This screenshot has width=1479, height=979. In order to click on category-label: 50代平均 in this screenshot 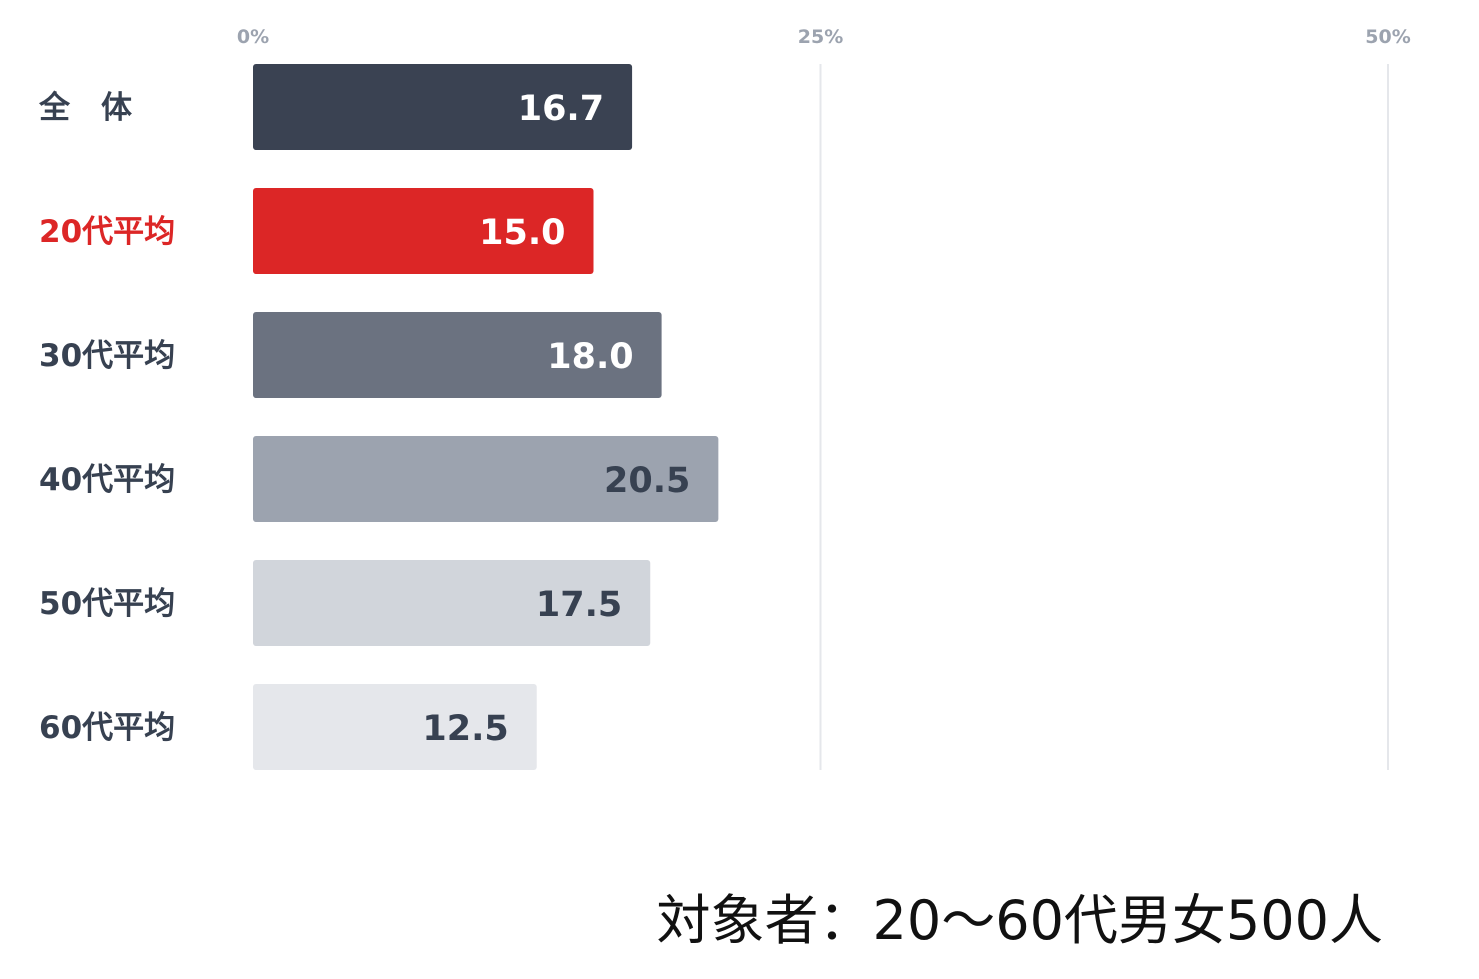, I will do `click(107, 604)`.